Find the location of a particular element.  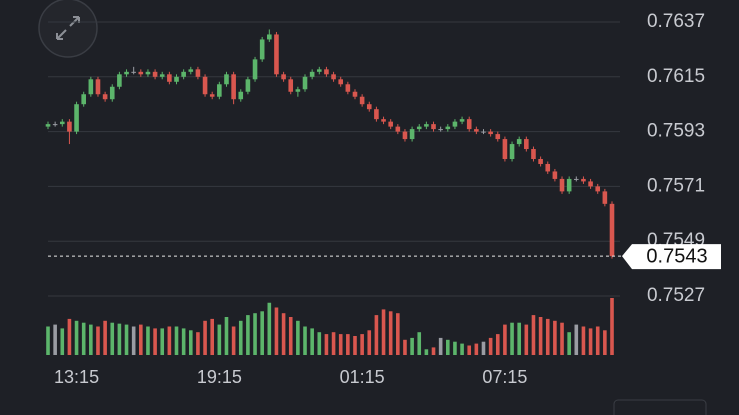

current-price-box is located at coordinates (671, 257).